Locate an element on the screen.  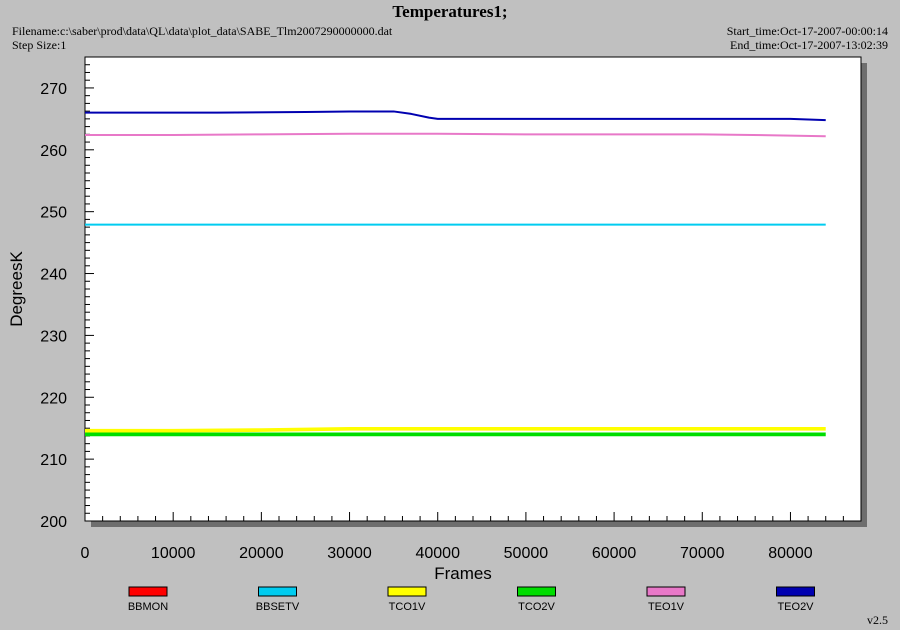
y-tick-label: 260 is located at coordinates (53, 151).